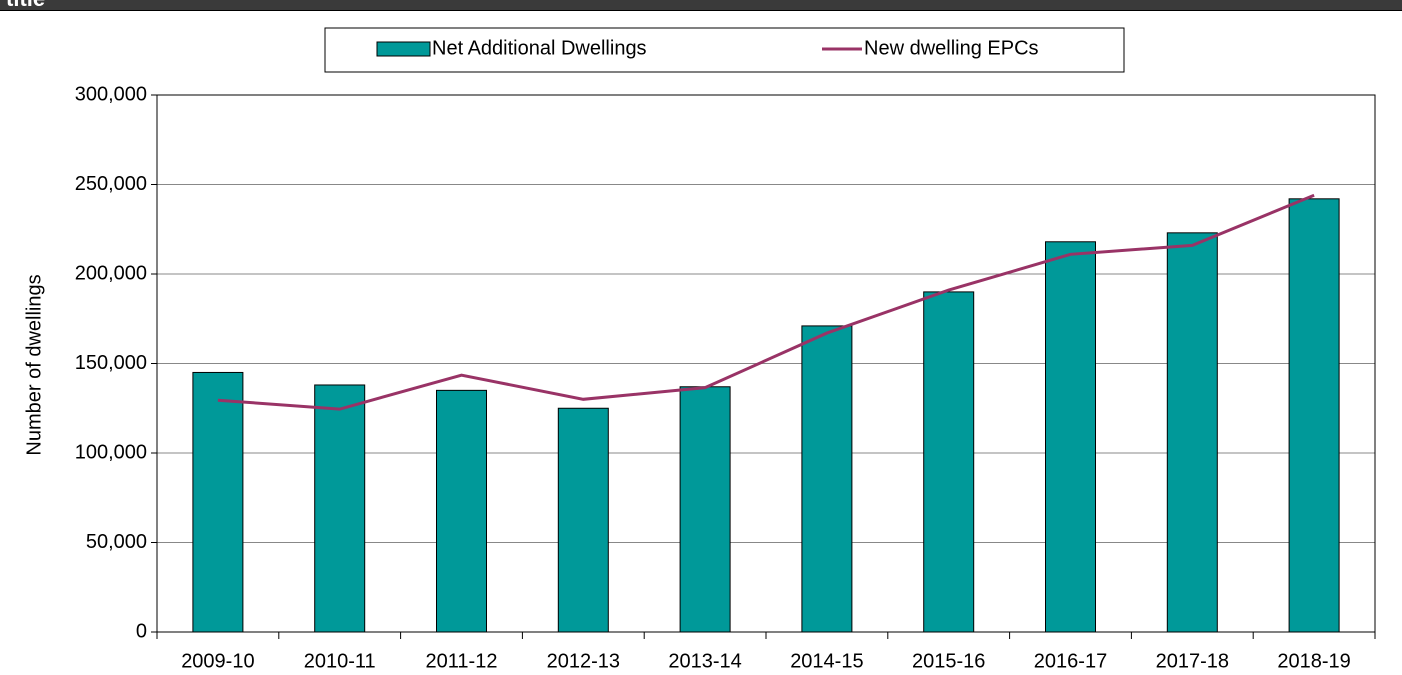  Describe the element at coordinates (724, 50) in the screenshot. I see `legend-box` at that location.